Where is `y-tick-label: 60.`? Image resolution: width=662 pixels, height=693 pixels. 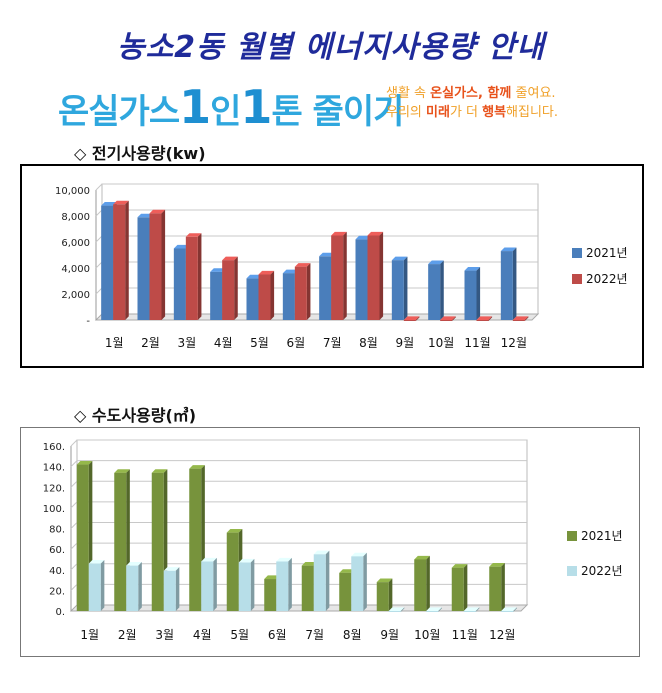 y-tick-label: 60. is located at coordinates (57, 550).